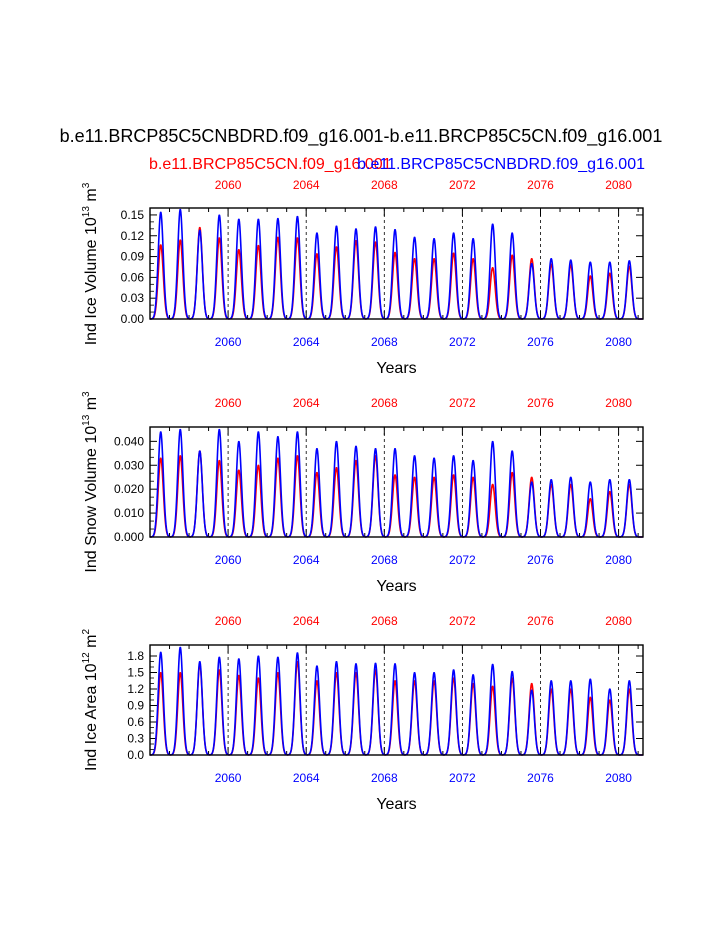  Describe the element at coordinates (133, 319) in the screenshot. I see `y-tick-label: 0.00` at that location.